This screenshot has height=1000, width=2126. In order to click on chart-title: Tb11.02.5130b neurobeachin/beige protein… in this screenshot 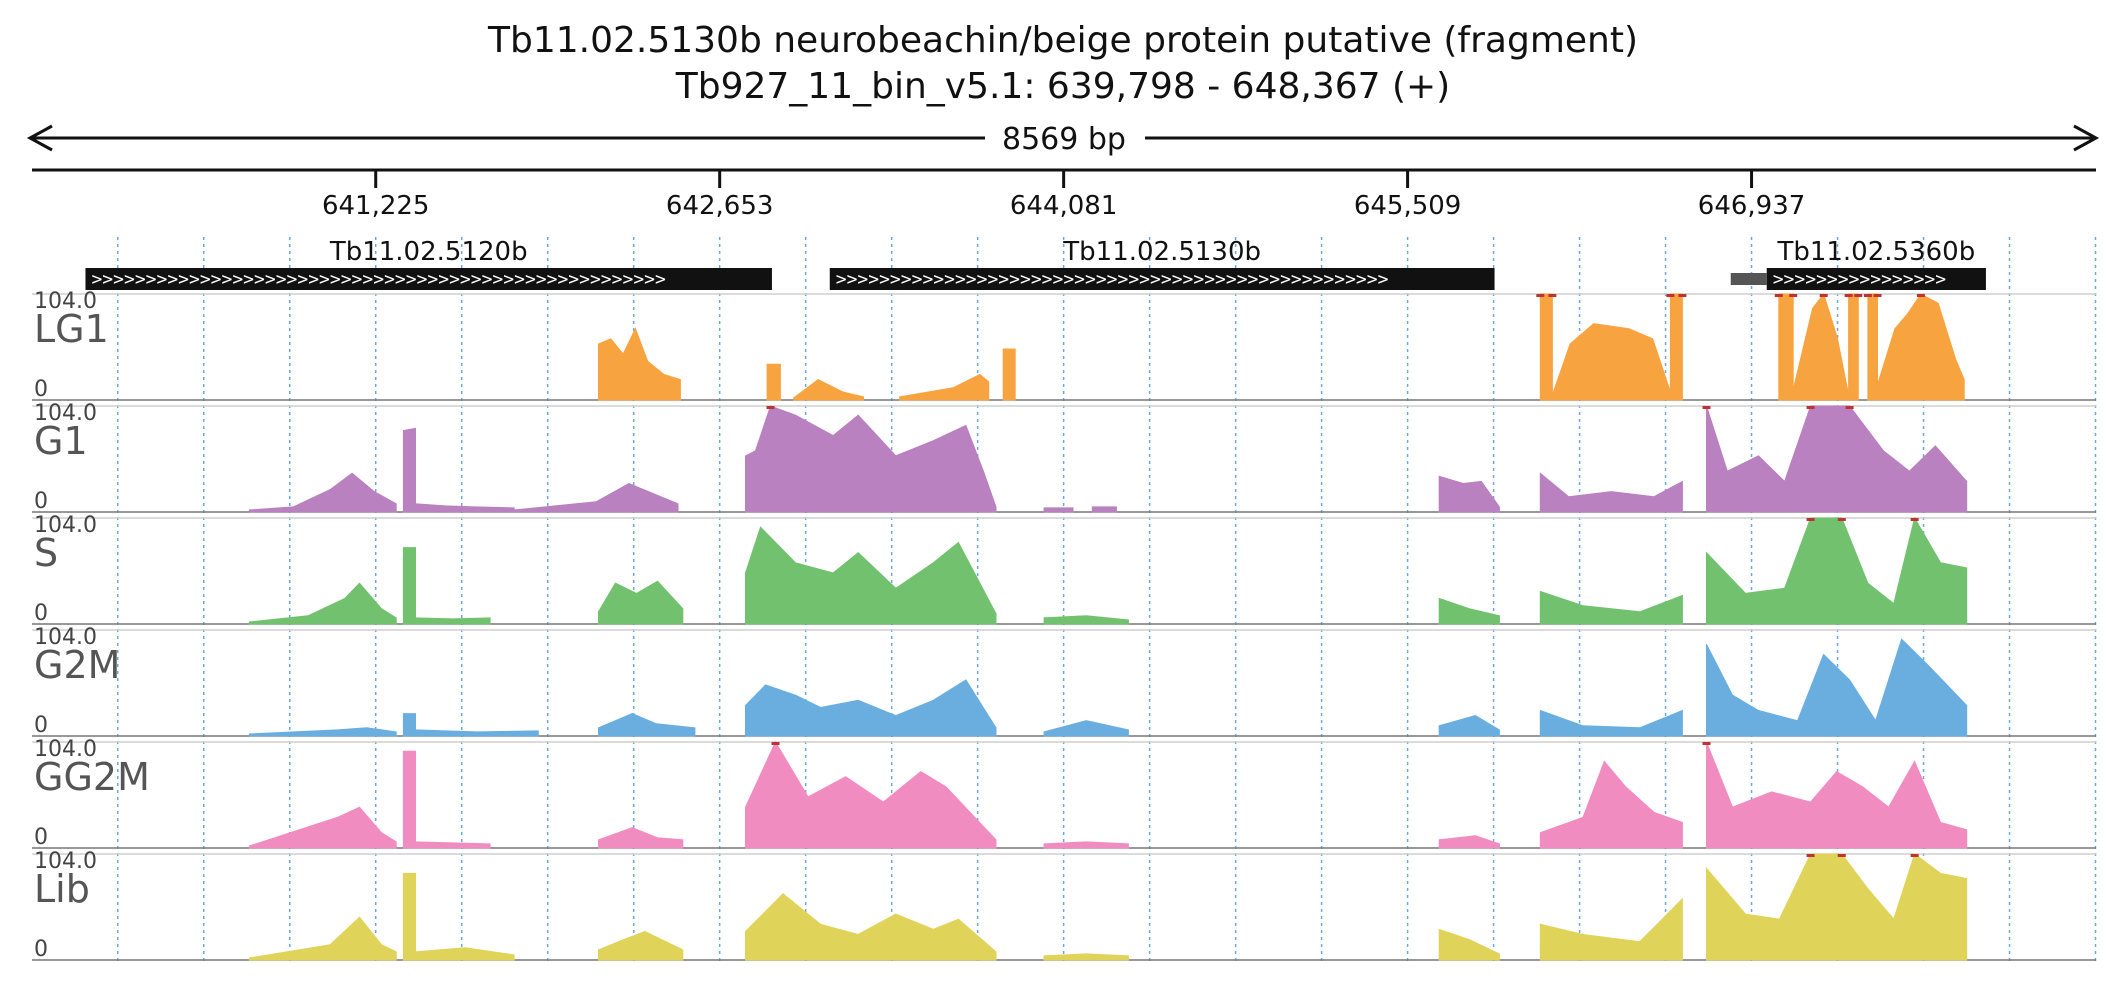, I will do `click(1063, 40)`.